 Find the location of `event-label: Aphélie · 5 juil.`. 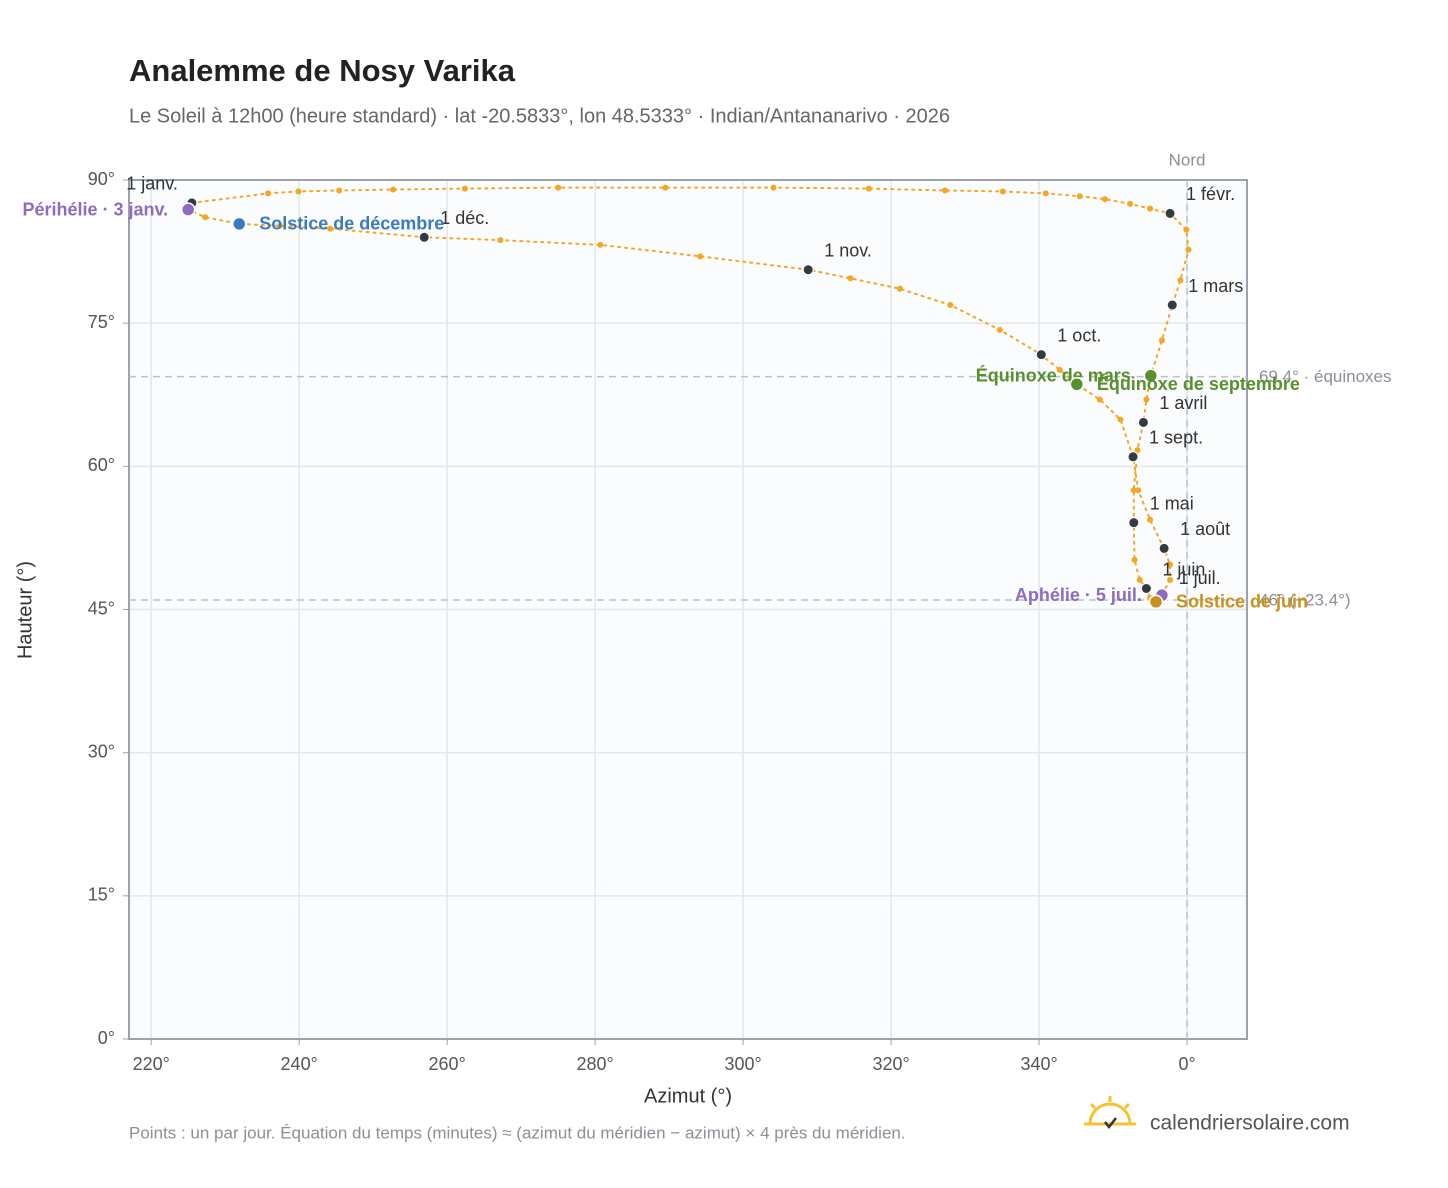

event-label: Aphélie · 5 juil. is located at coordinates (1078, 595).